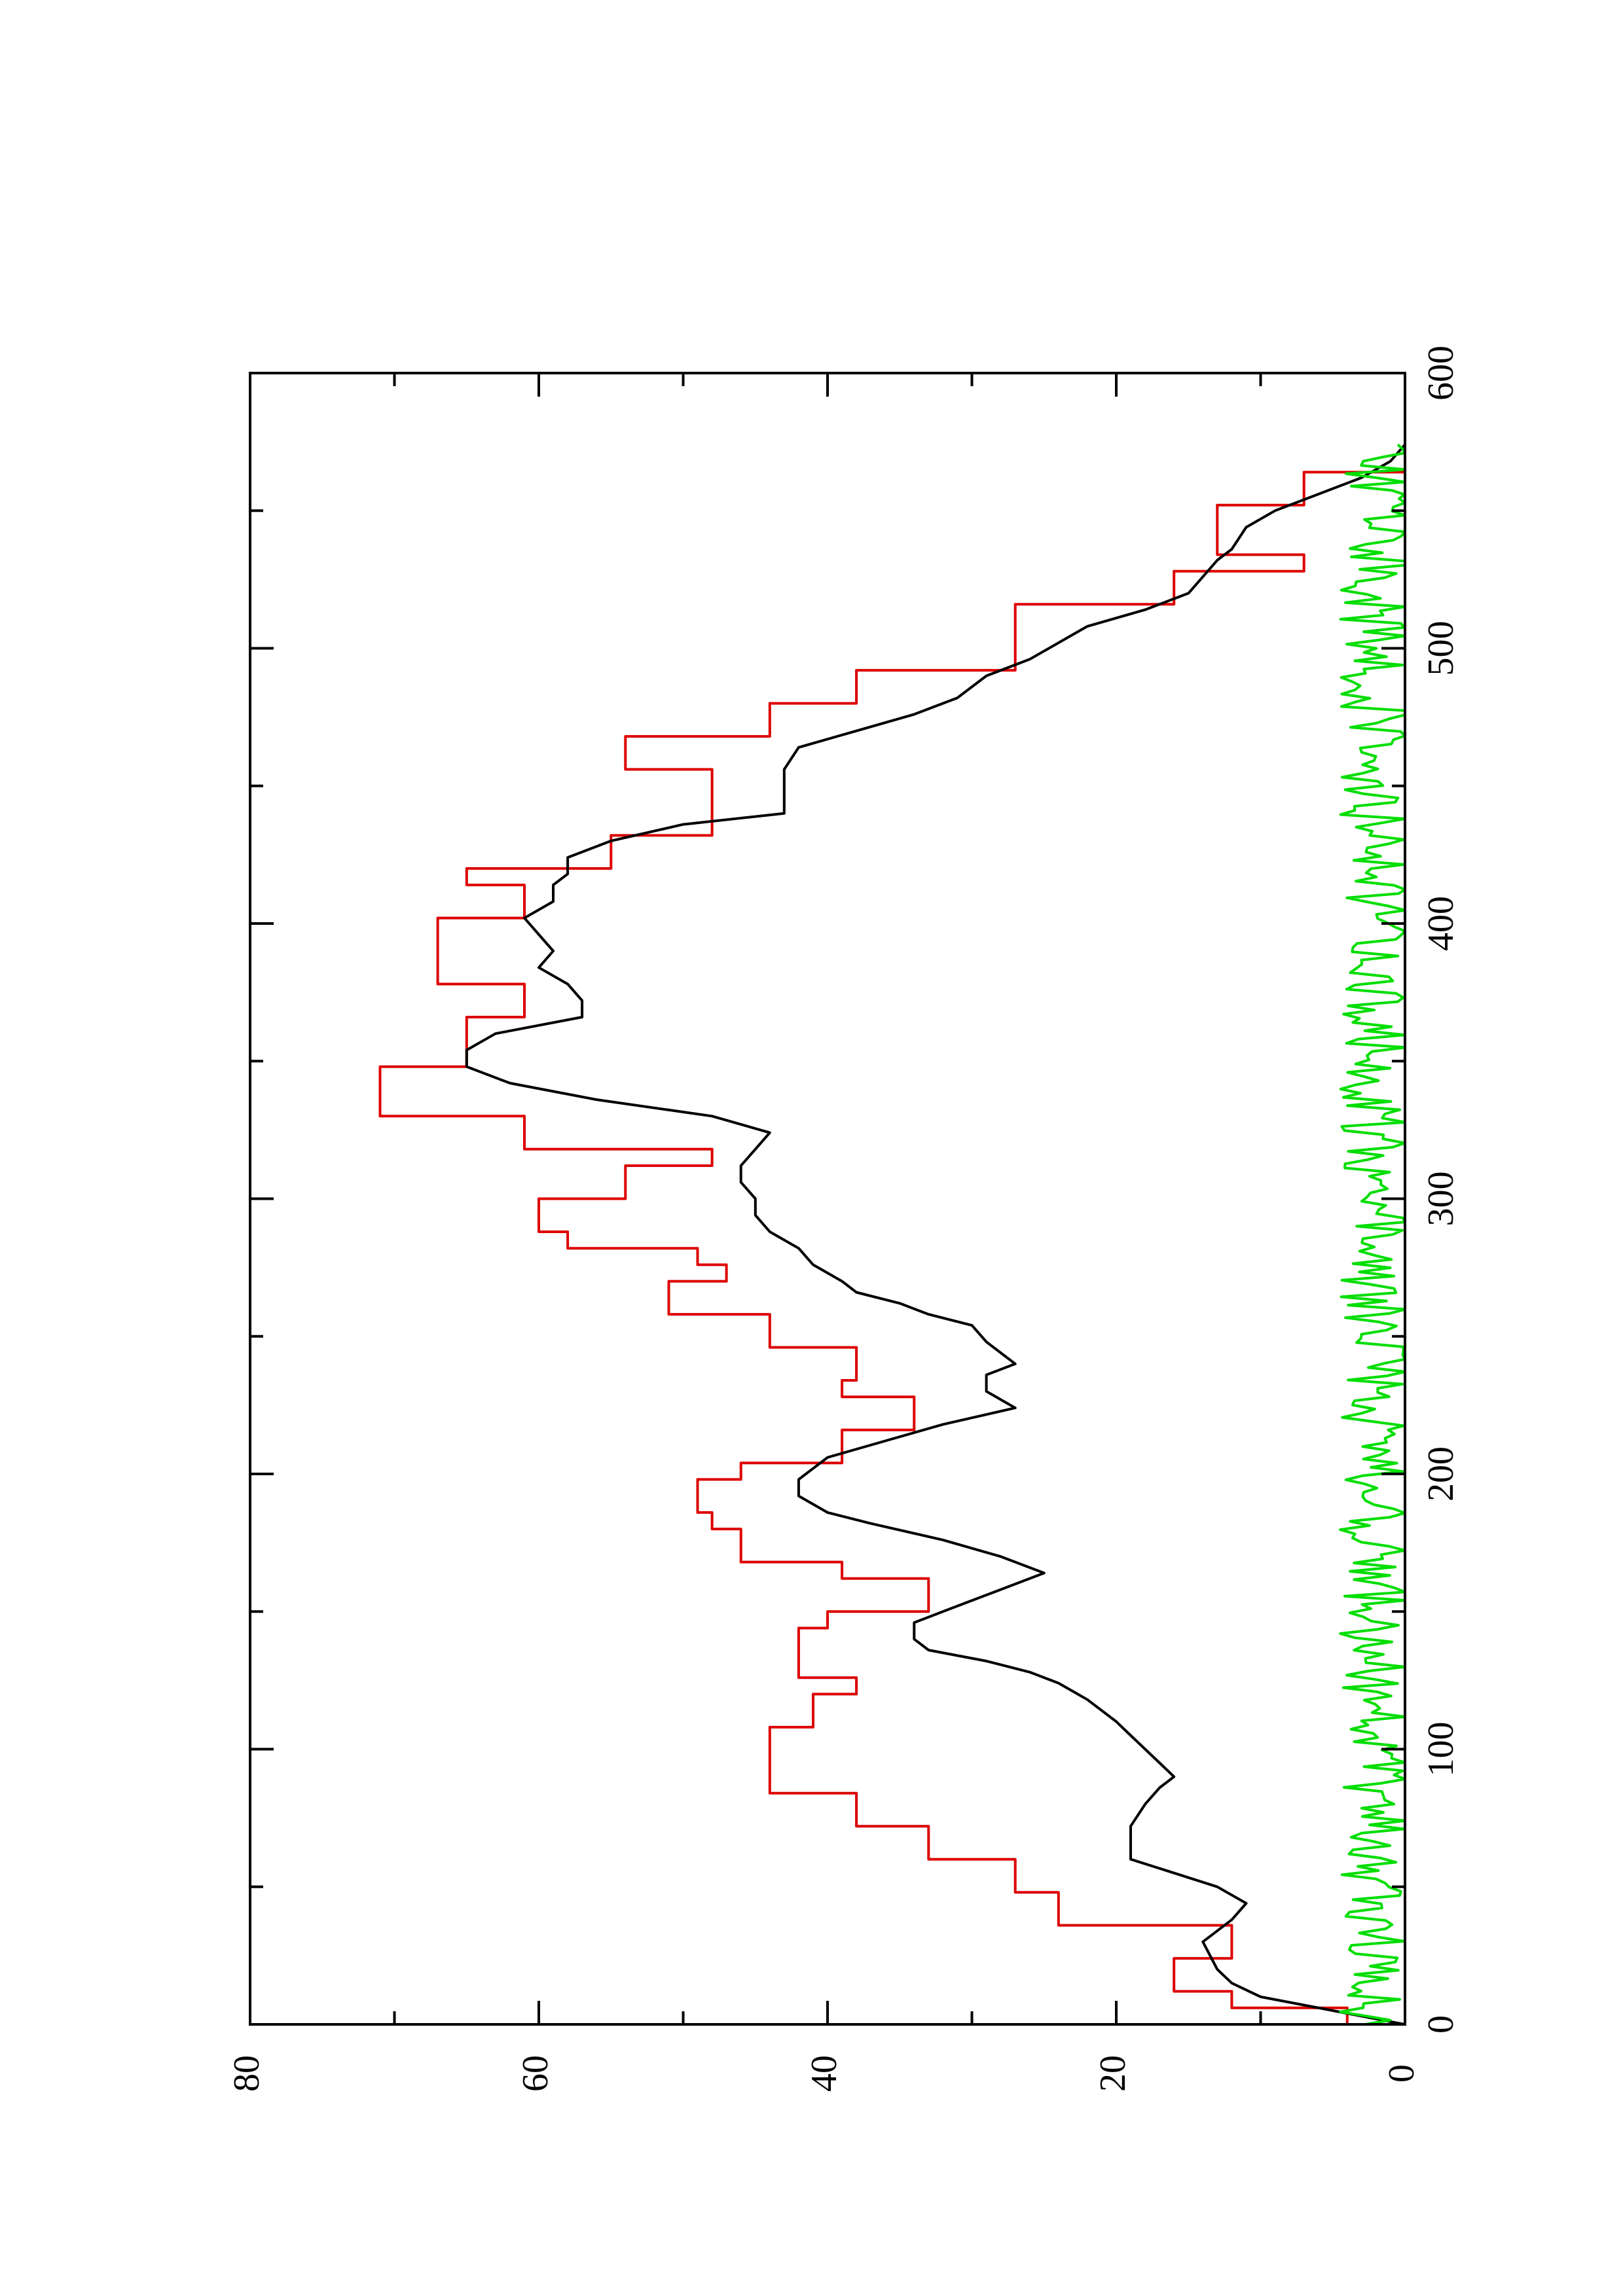 The image size is (1623, 2296). What do you see at coordinates (1401, 2073) in the screenshot?
I see `y-tick-label: 0` at bounding box center [1401, 2073].